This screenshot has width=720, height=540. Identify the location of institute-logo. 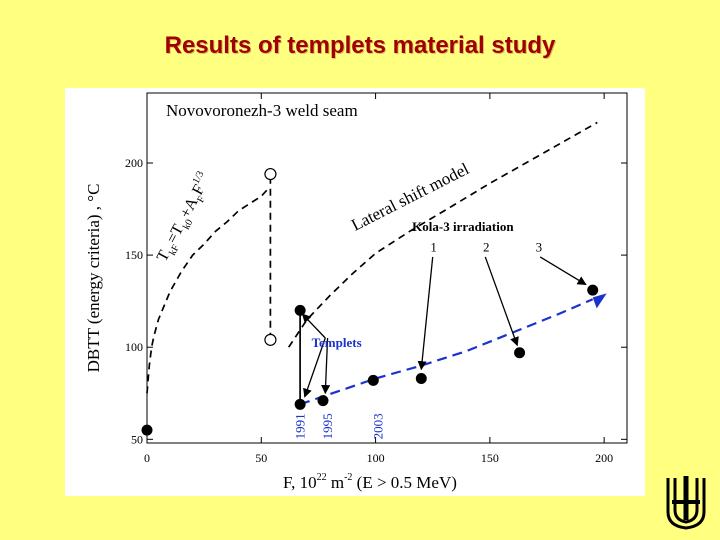
(686, 502).